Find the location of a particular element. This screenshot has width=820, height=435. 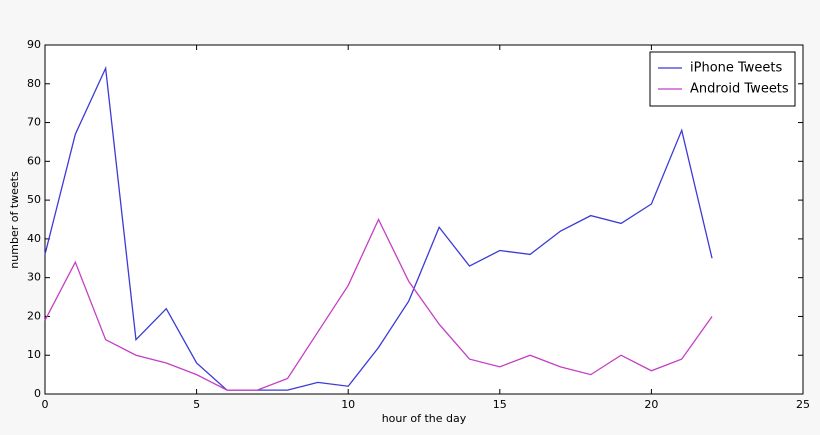

x-tick-label: 0 is located at coordinates (45, 404).